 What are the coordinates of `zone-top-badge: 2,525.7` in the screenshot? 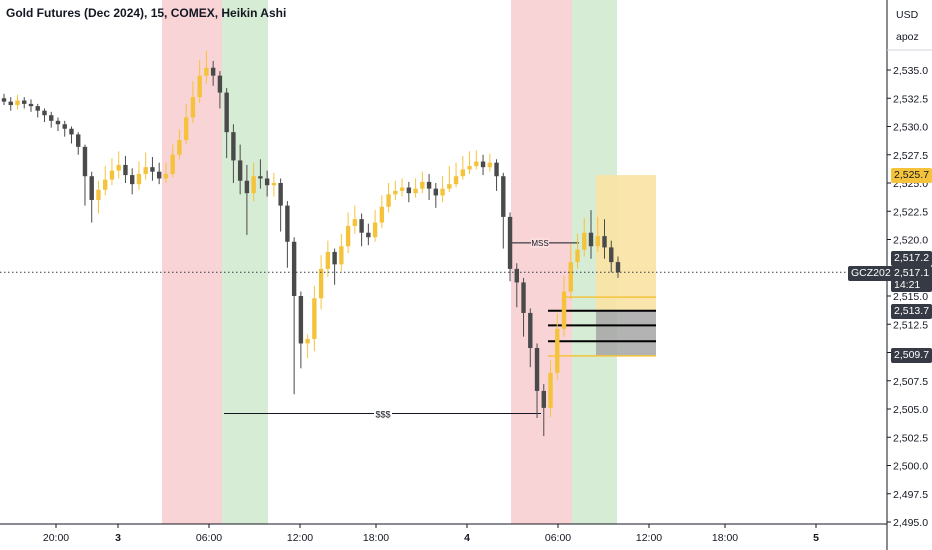 It's located at (911, 175).